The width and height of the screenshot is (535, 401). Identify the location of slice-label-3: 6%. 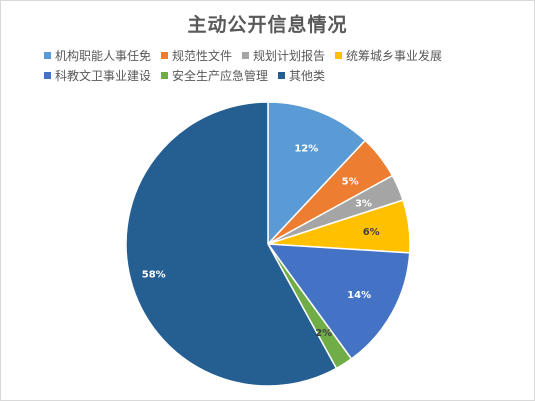
(371, 232).